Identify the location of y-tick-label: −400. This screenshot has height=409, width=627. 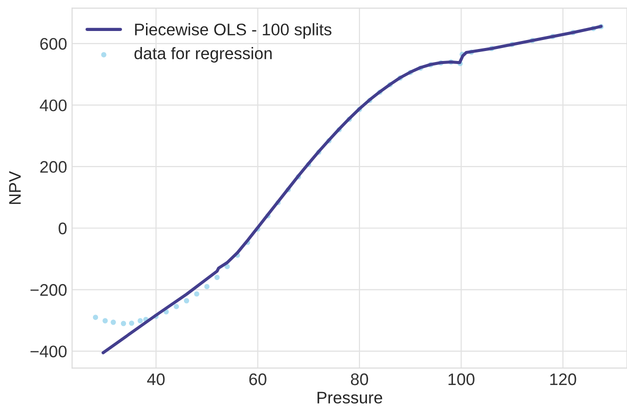
(48, 352).